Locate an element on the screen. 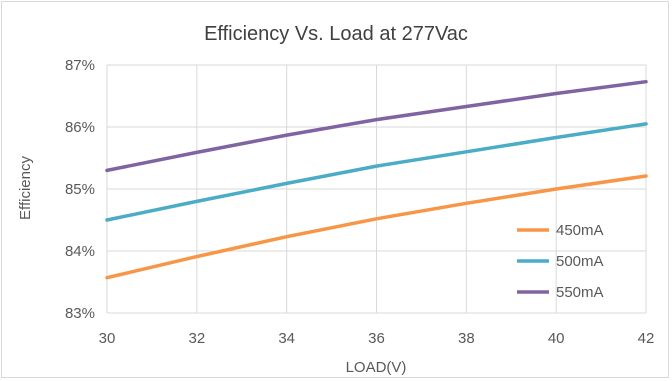  x-axis-label: LOAD(V) is located at coordinates (376, 367).